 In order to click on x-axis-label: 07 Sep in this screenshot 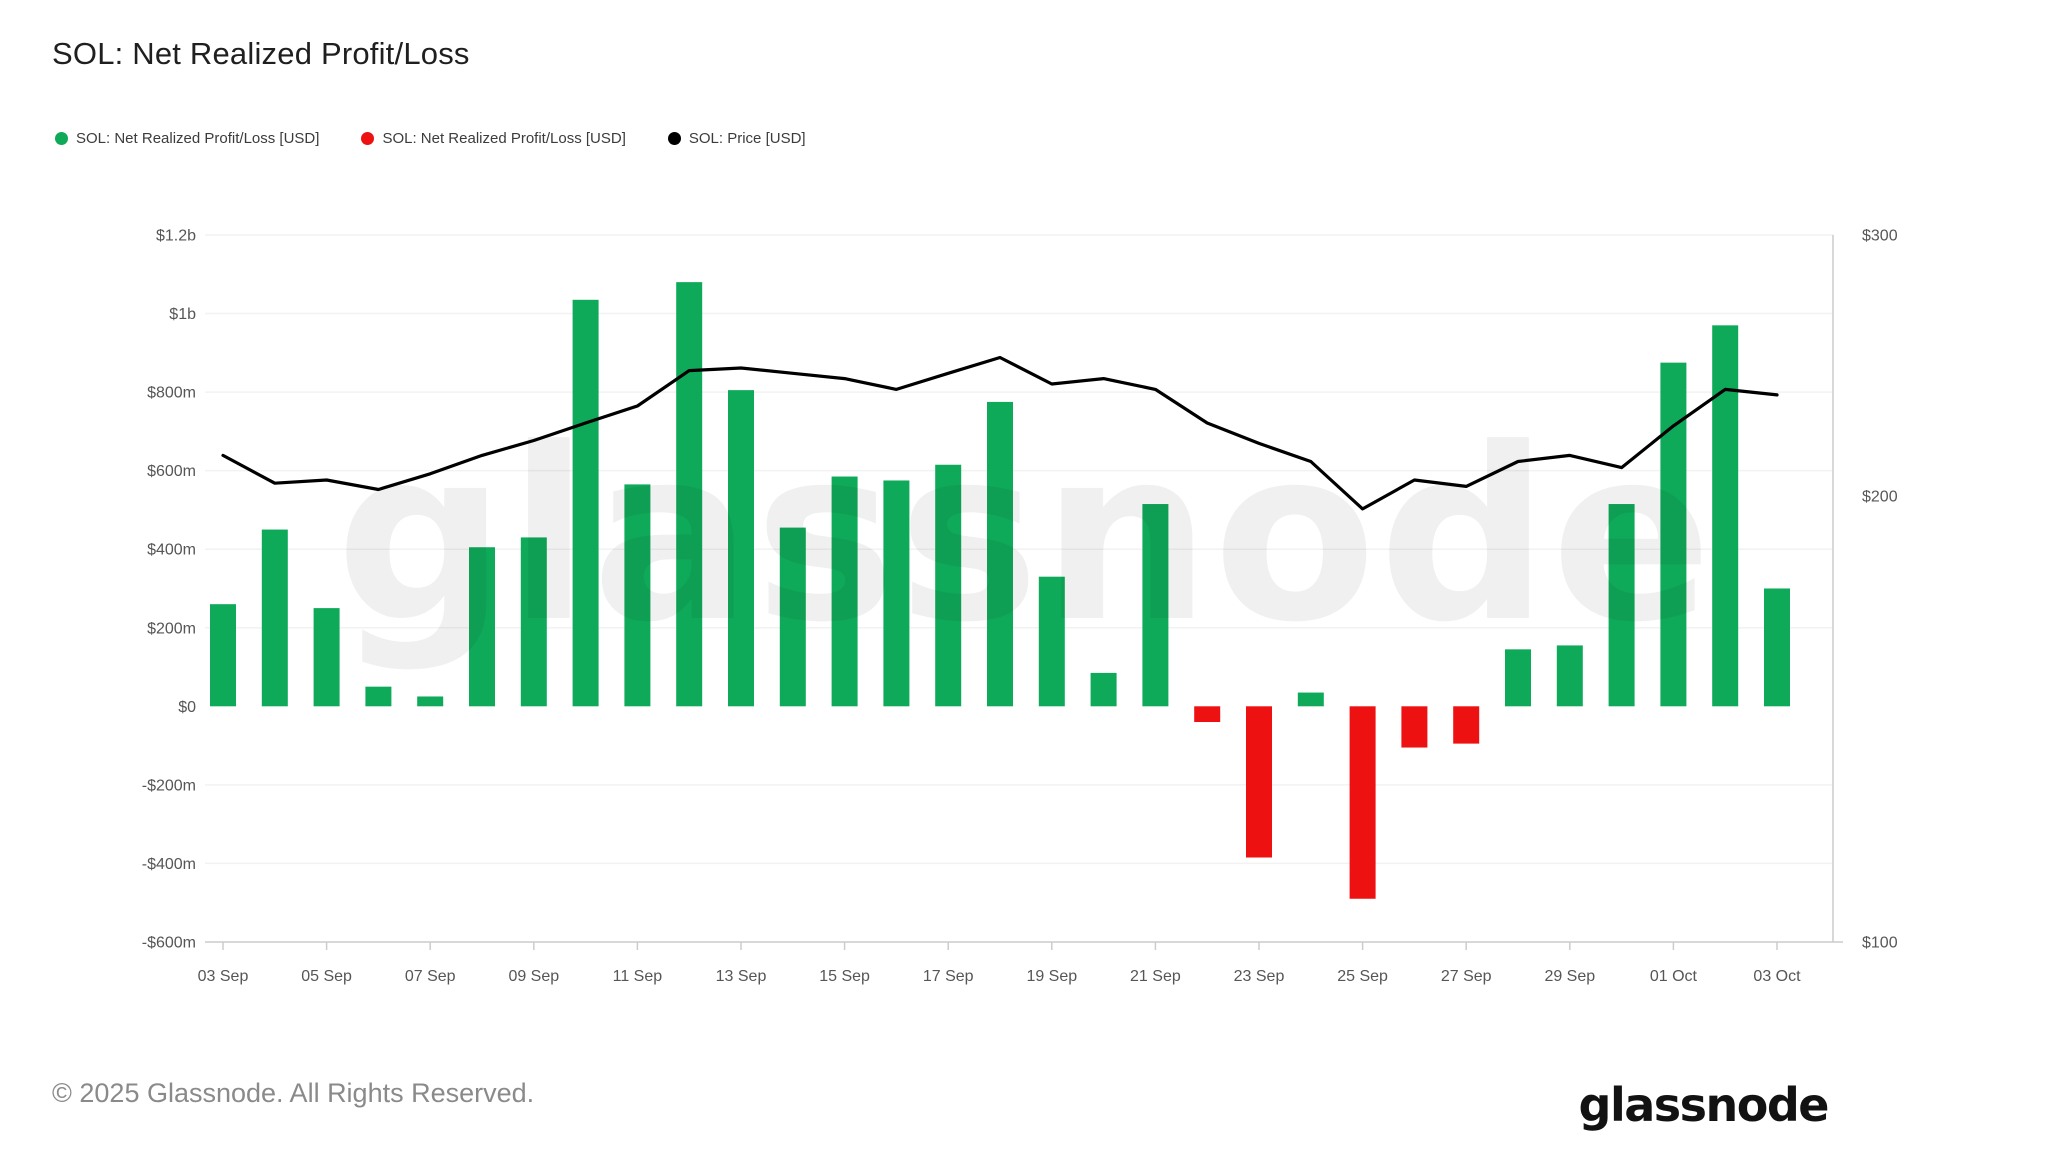, I will do `click(430, 976)`.